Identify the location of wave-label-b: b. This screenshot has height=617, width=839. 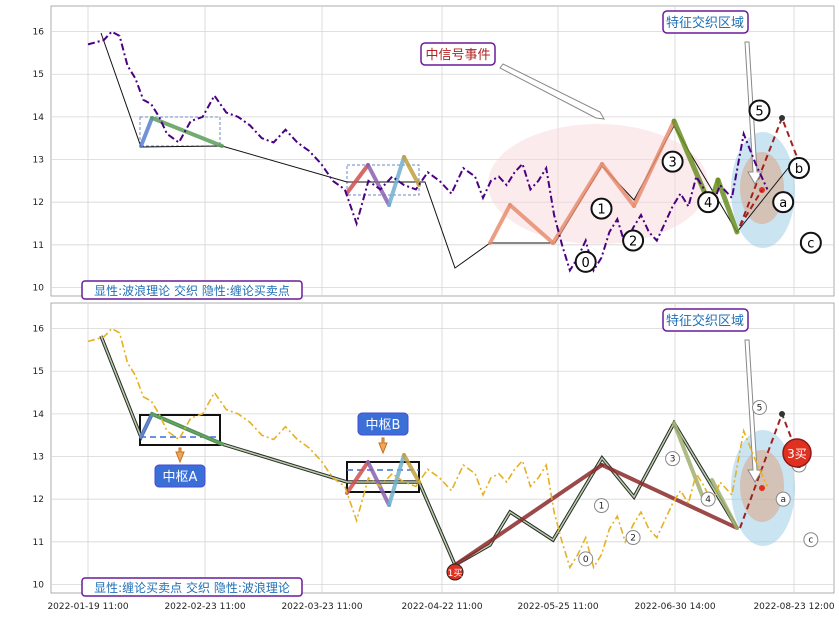
(799, 168).